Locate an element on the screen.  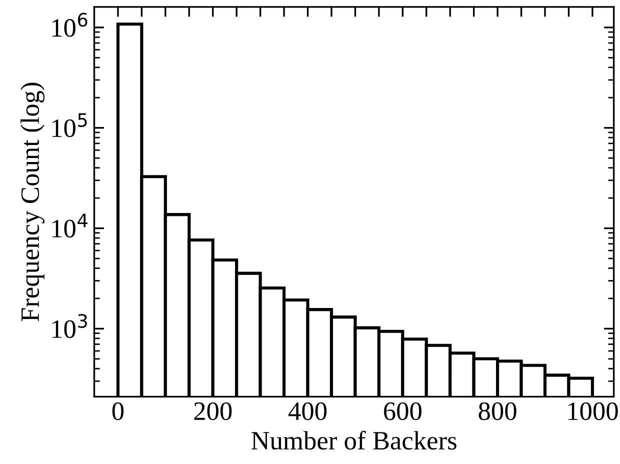
y-tick-label: 10$^{6}$ is located at coordinates (70, 24).